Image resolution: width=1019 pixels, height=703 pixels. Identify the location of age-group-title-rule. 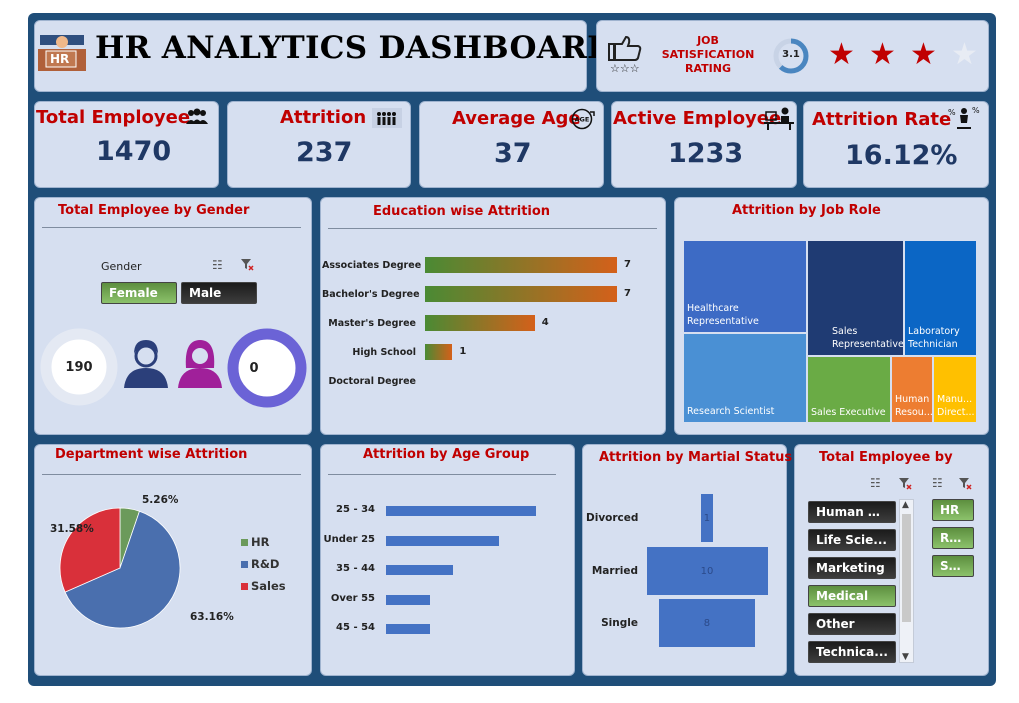
(442, 474).